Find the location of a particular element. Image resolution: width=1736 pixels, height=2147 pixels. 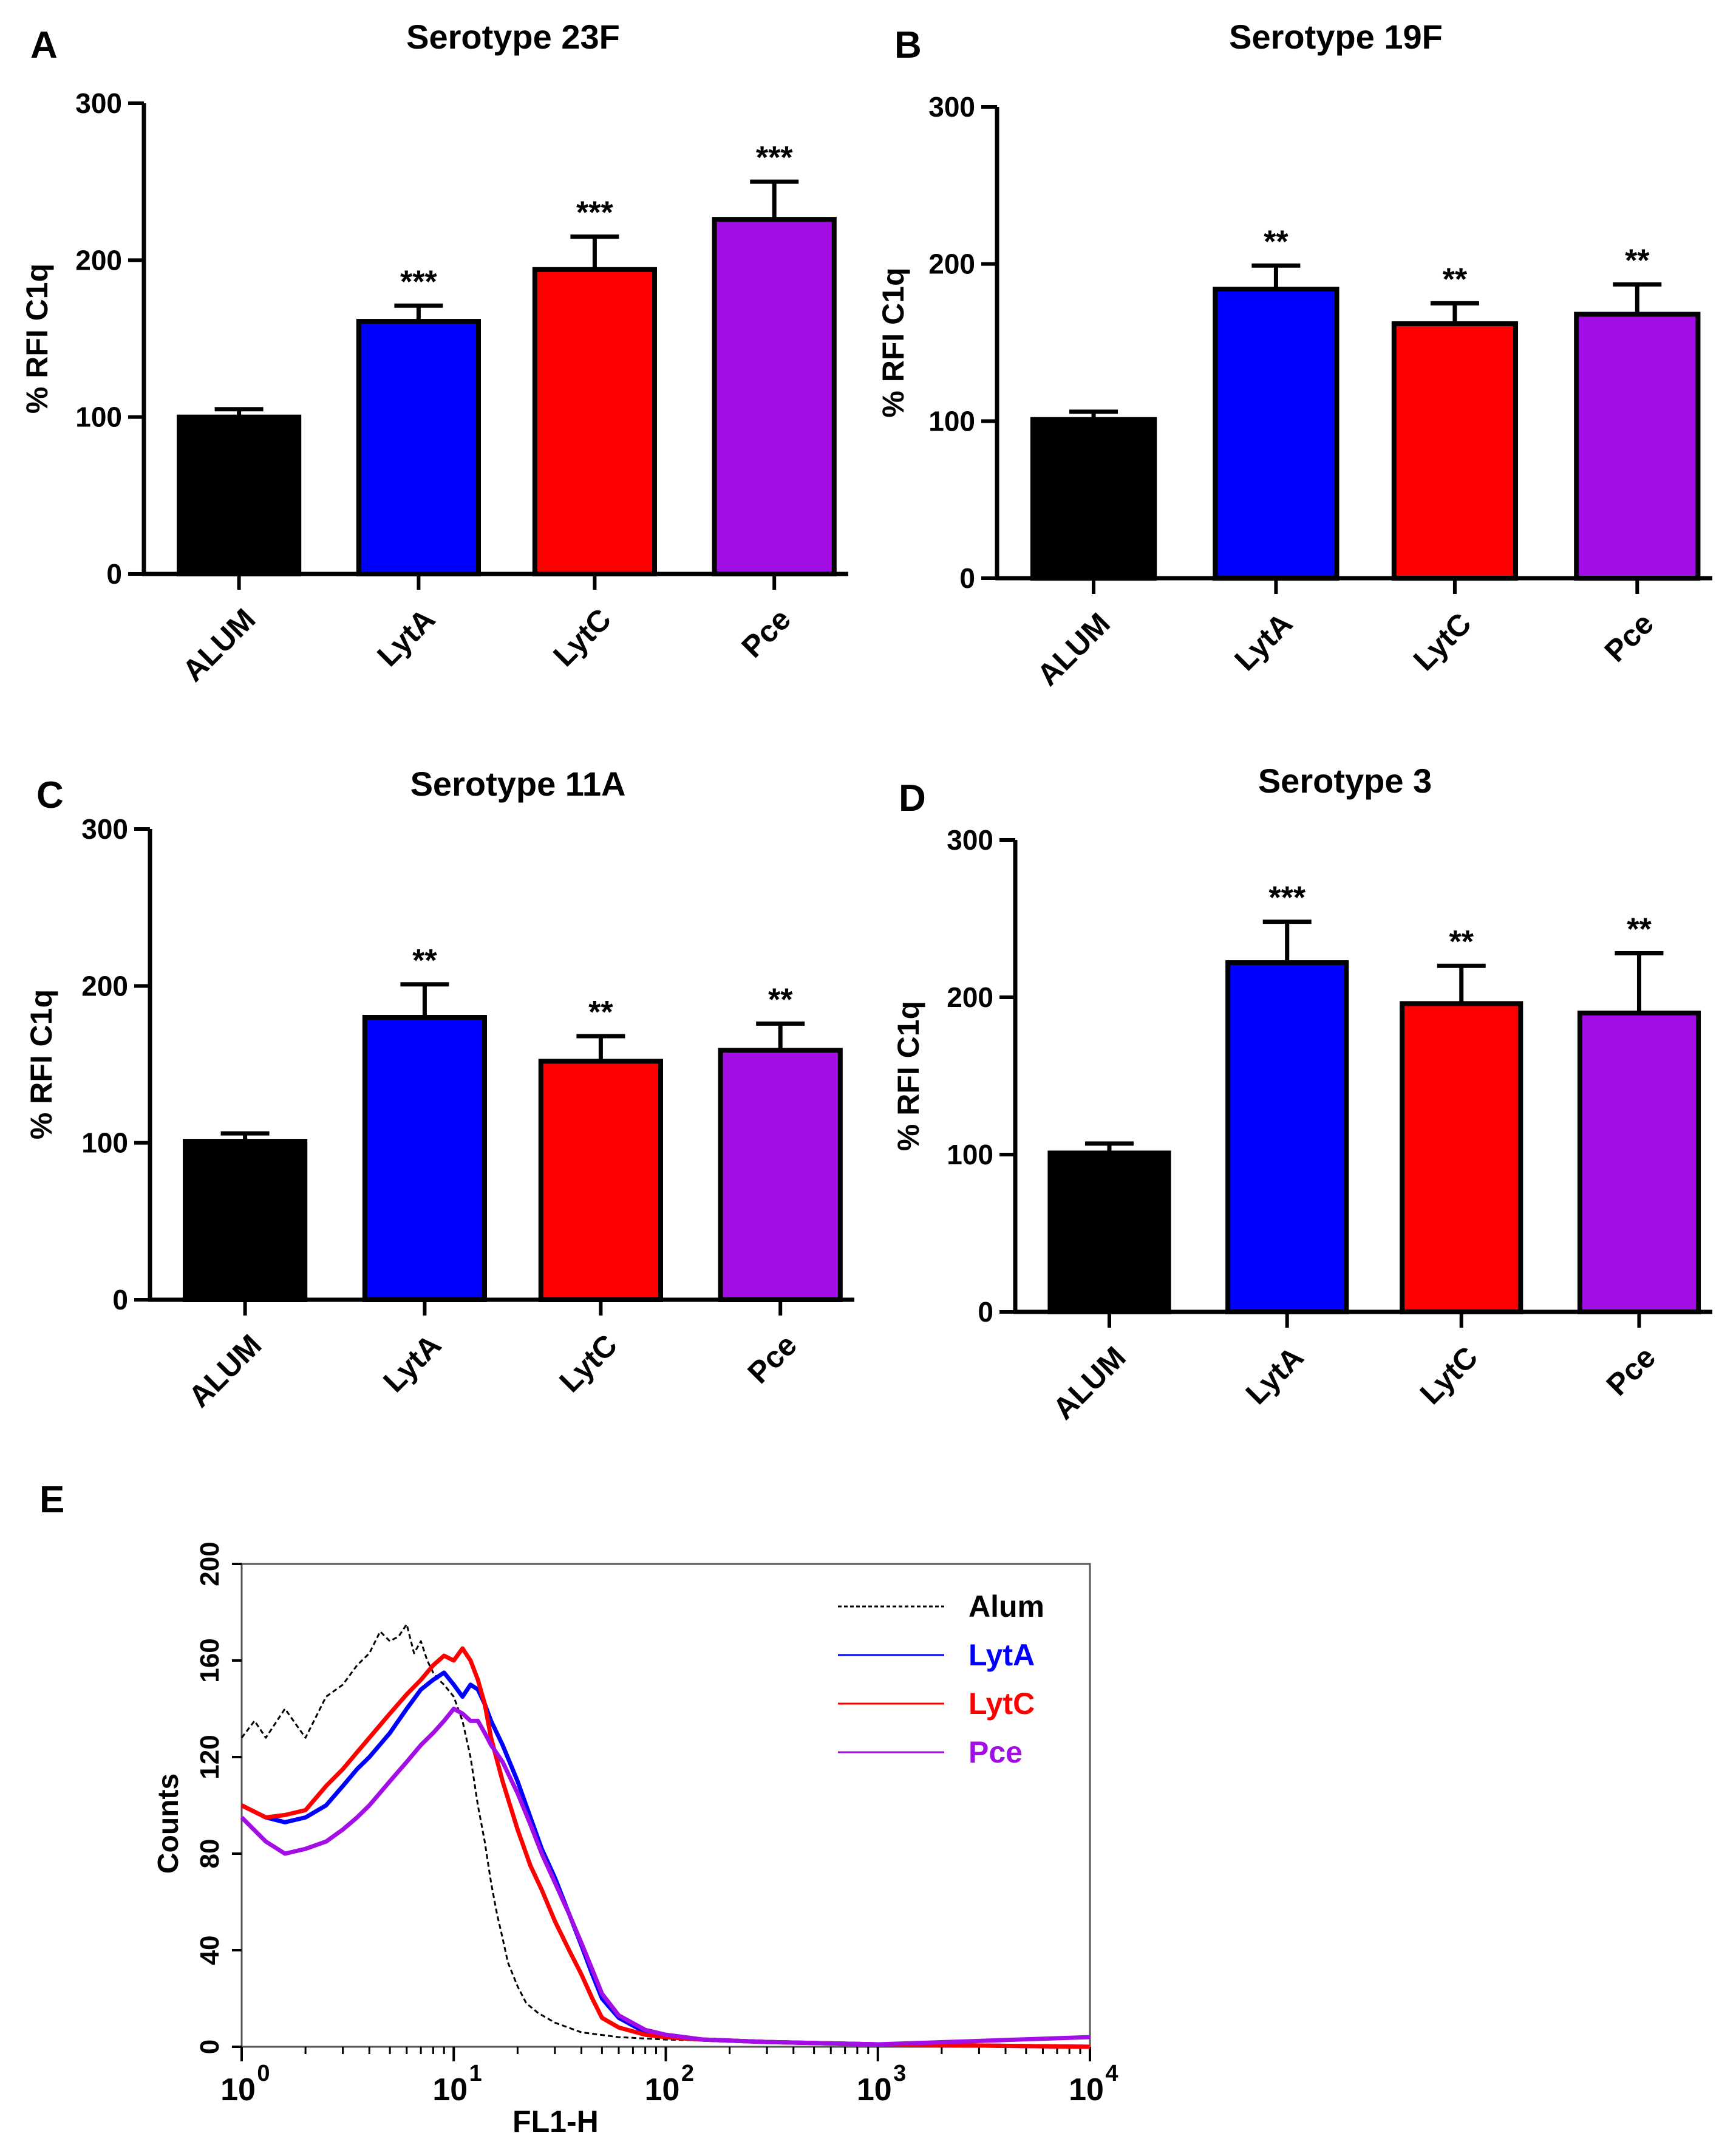

y-tick-label: 160 is located at coordinates (210, 1660).